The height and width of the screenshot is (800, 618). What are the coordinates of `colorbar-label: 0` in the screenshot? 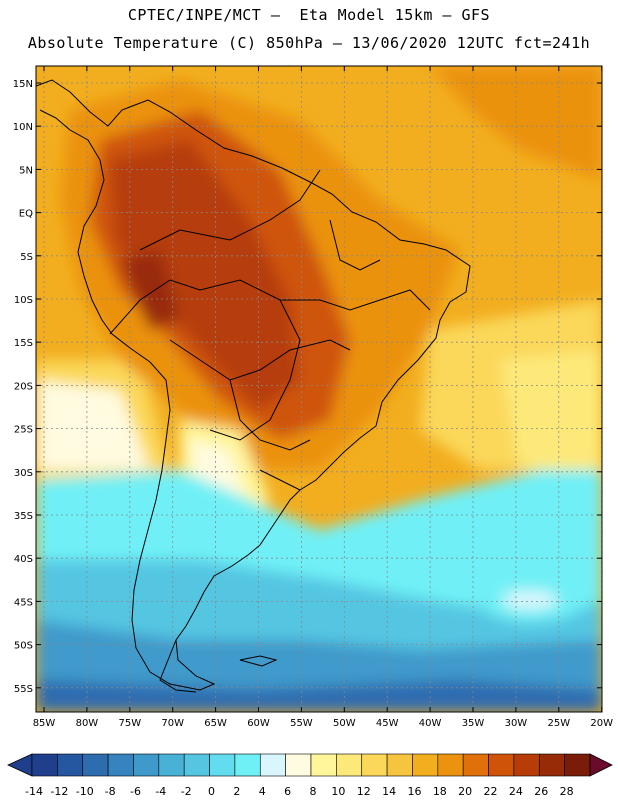 It's located at (211, 791).